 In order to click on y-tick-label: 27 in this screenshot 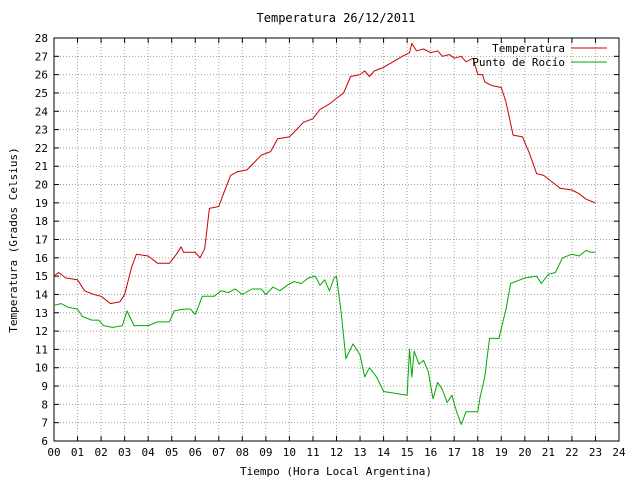, I will do `click(41, 56)`.